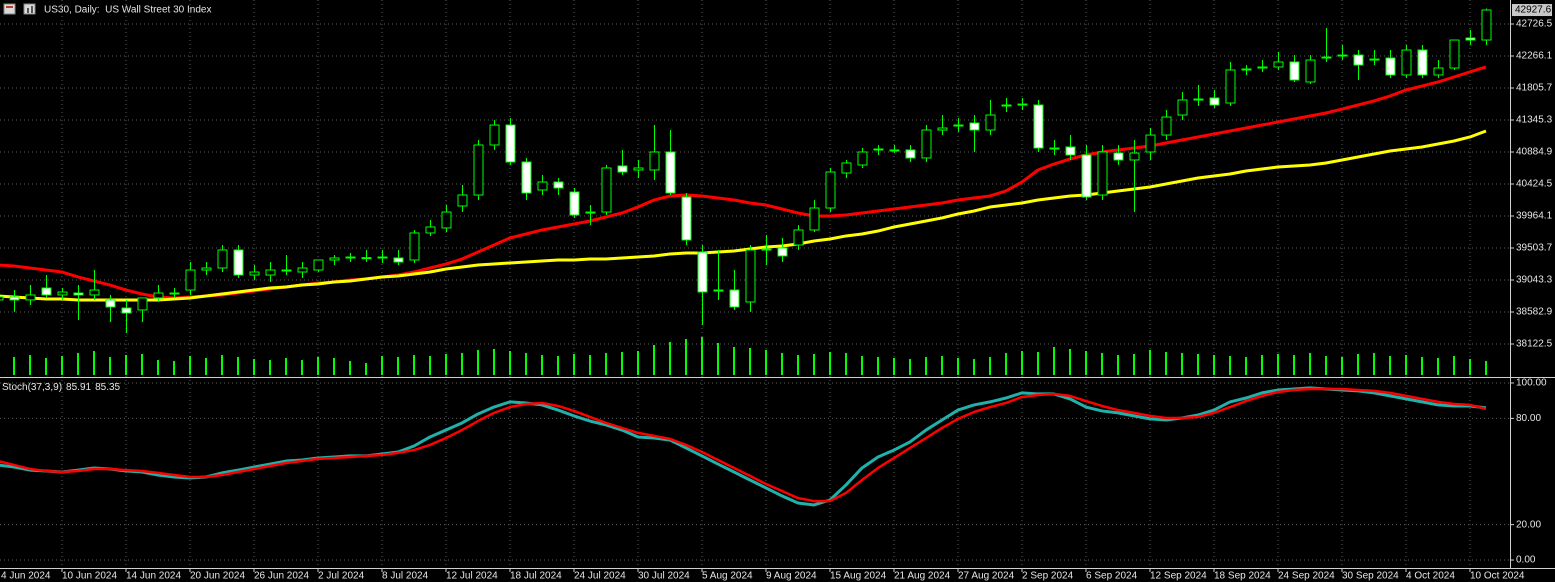 The image size is (1555, 582). Describe the element at coordinates (1534, 280) in the screenshot. I see `y-tick-label: 39043.3` at that location.